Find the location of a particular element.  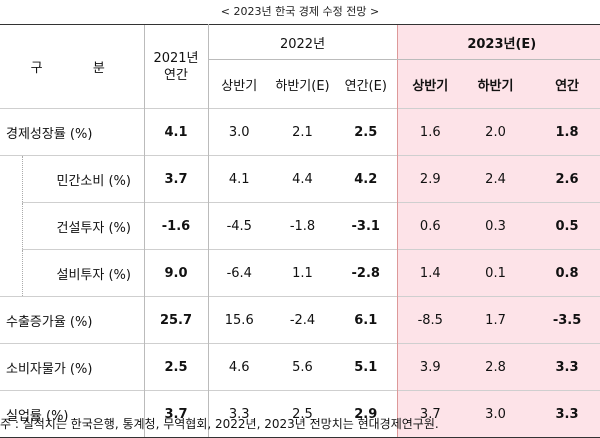

cell-2022-h1: 3.3 is located at coordinates (238, 414).